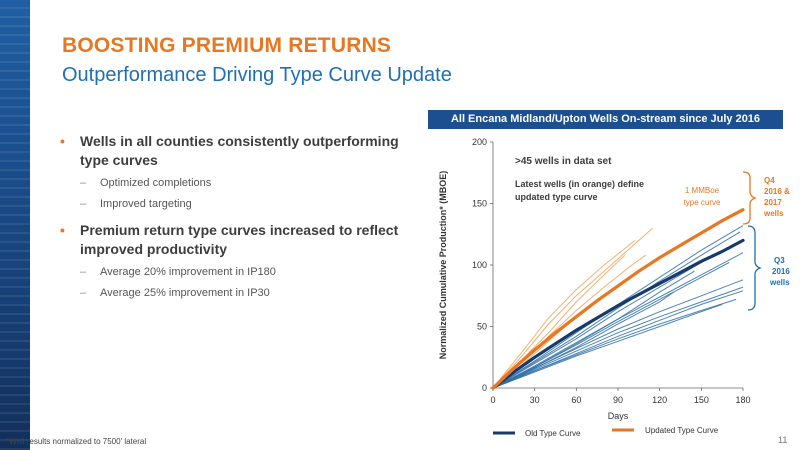 The width and height of the screenshot is (800, 450). I want to click on x-tick-label: 90, so click(618, 400).